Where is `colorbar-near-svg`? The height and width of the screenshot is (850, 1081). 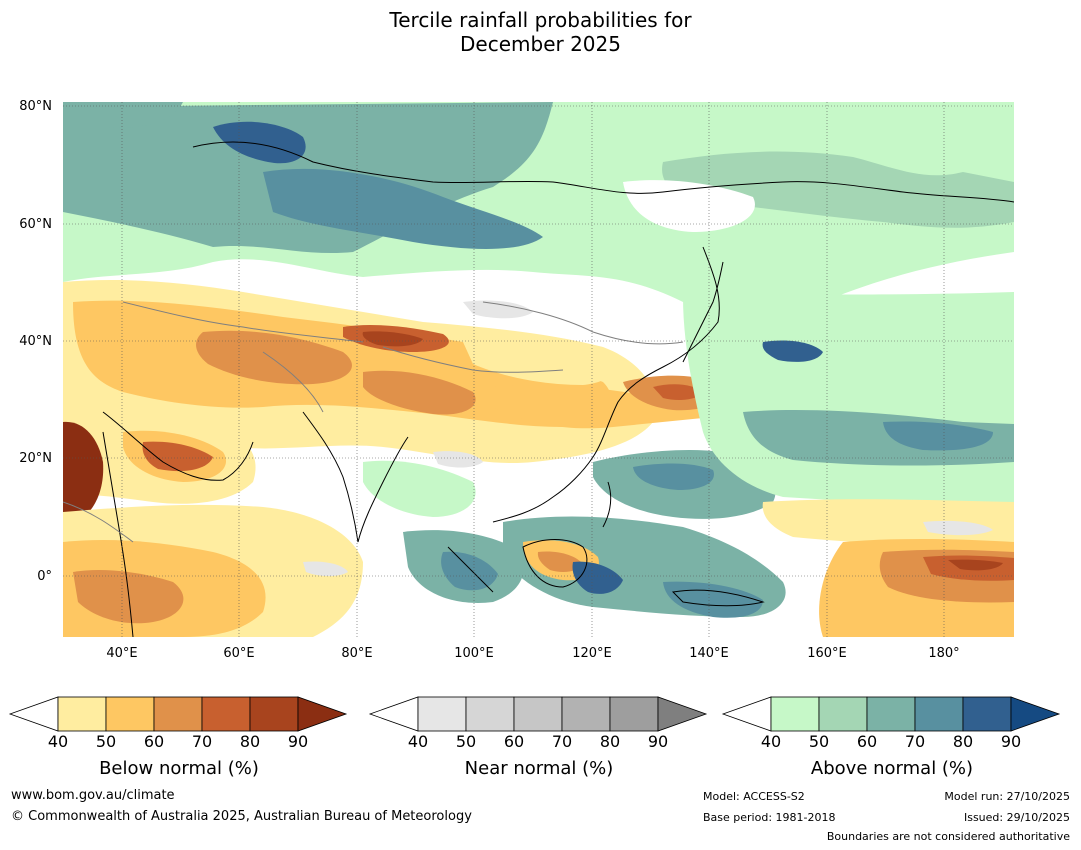 colorbar-near-svg is located at coordinates (538, 714).